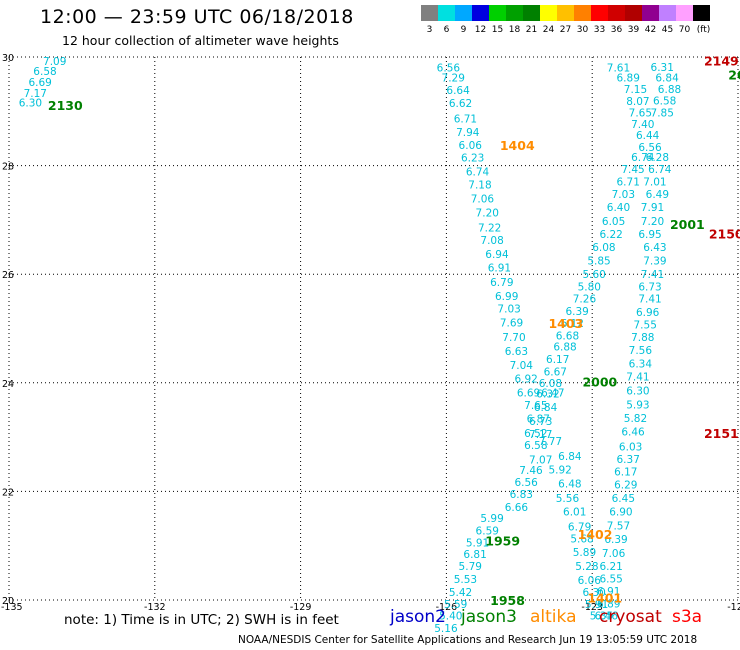 Image resolution: width=740 pixels, height=650 pixels. Describe the element at coordinates (8, 384) in the screenshot. I see `lat-tick-label: 24` at that location.